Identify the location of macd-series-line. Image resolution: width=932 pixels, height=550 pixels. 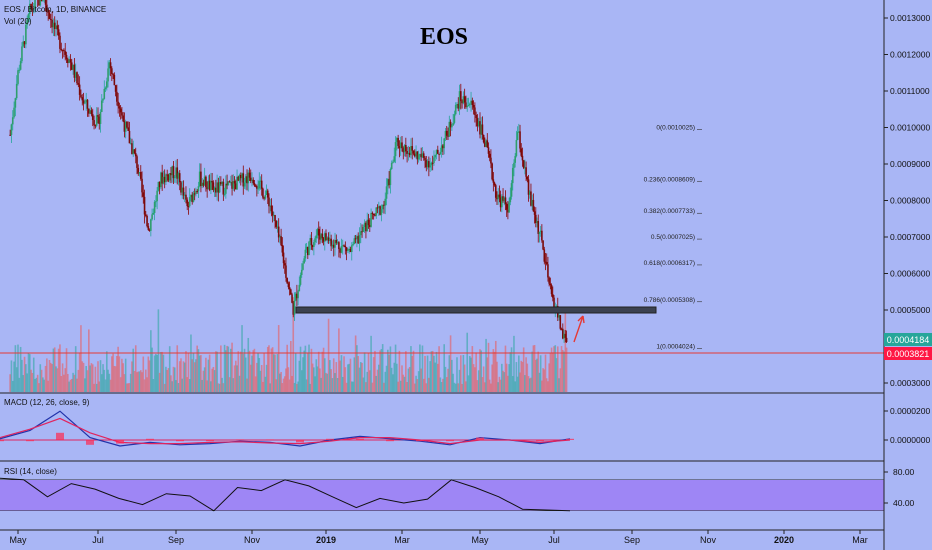
(285, 431).